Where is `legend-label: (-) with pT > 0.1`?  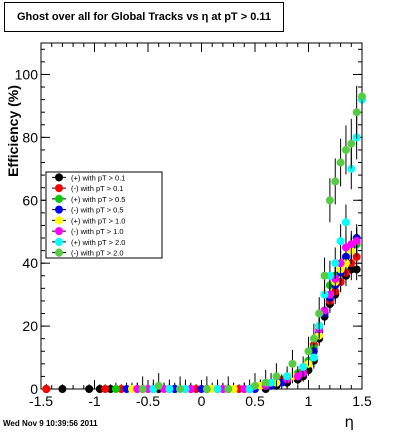 legend-label: (-) with pT > 0.1 is located at coordinates (97, 188).